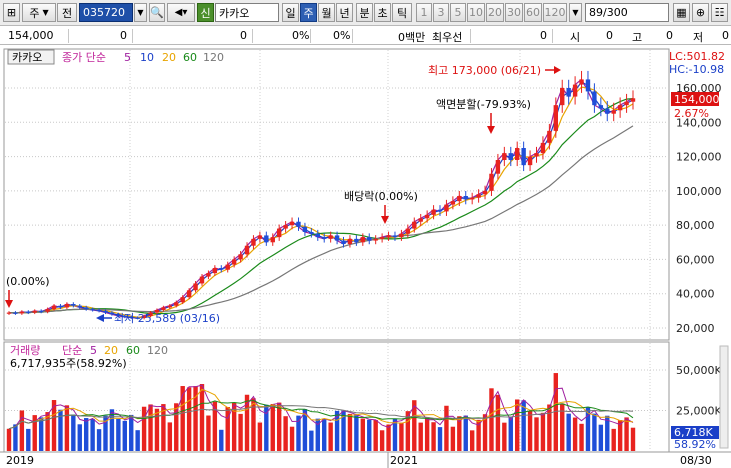  I want to click on high-annotation: 최고 173,000 (06/21), so click(484, 70).